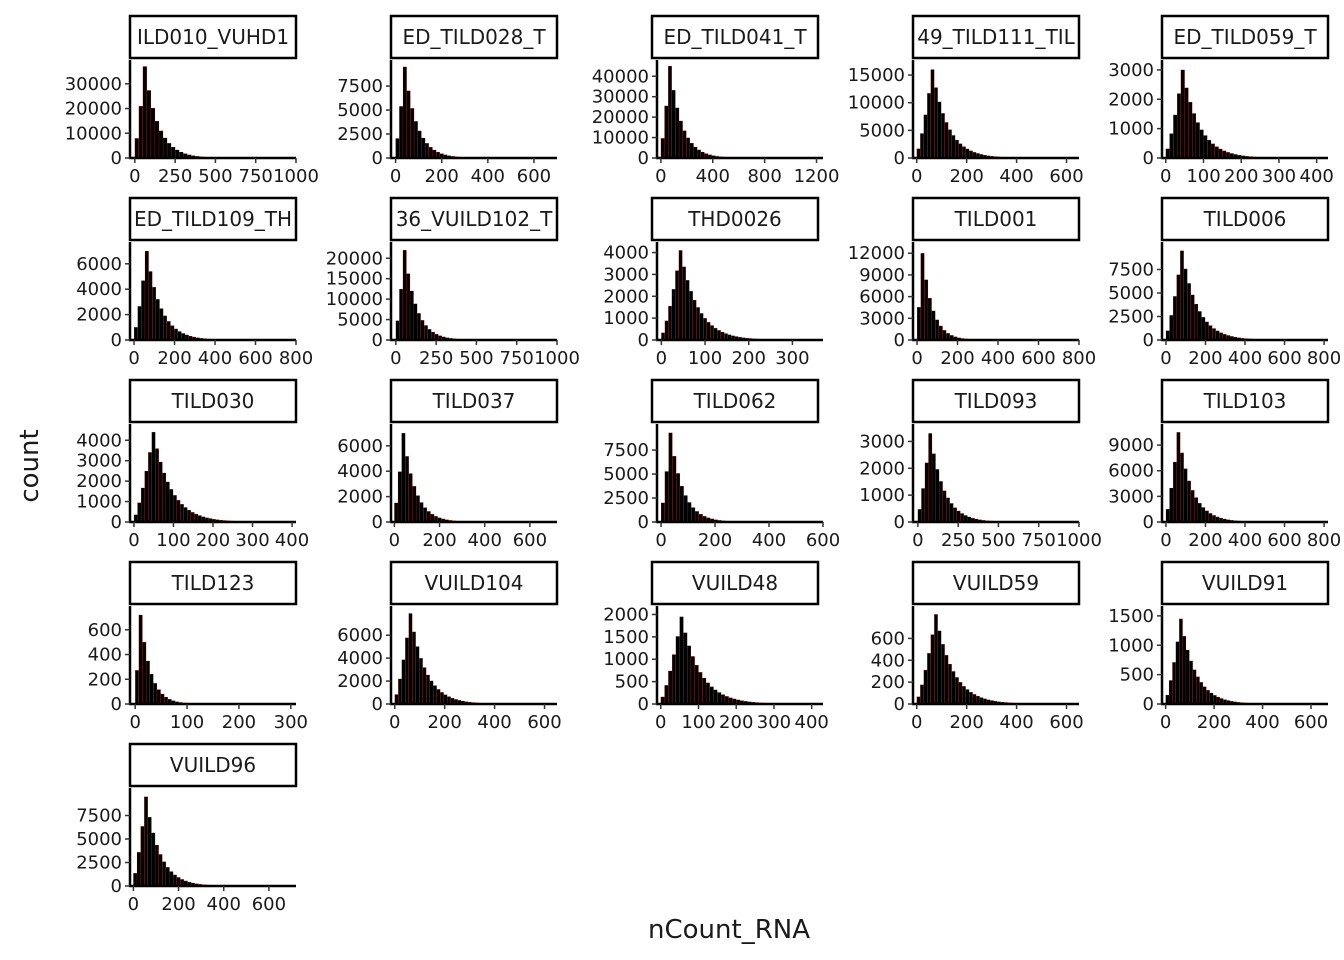 The width and height of the screenshot is (1344, 960). I want to click on histogram-bars, so click(214, 477).